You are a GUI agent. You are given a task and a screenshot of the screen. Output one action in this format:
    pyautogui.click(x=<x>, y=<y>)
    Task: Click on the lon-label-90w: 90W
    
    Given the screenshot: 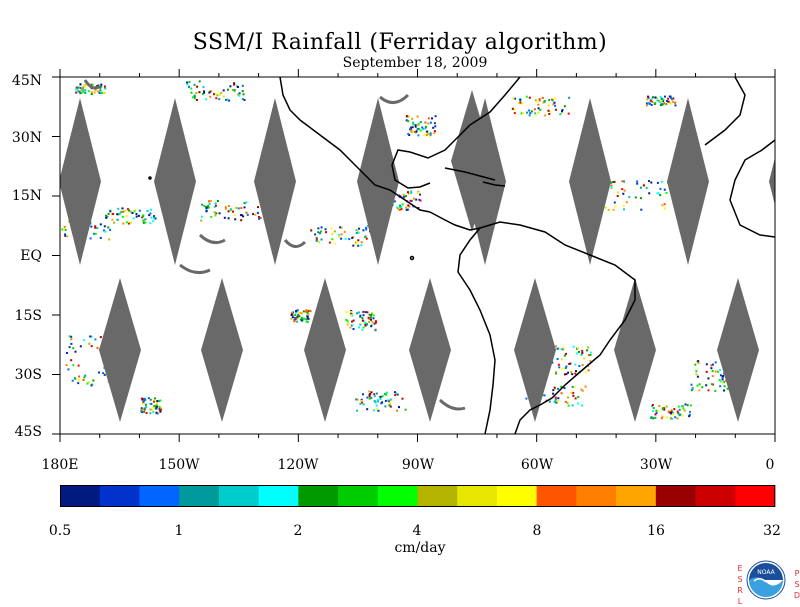 What is the action you would take?
    pyautogui.click(x=418, y=465)
    